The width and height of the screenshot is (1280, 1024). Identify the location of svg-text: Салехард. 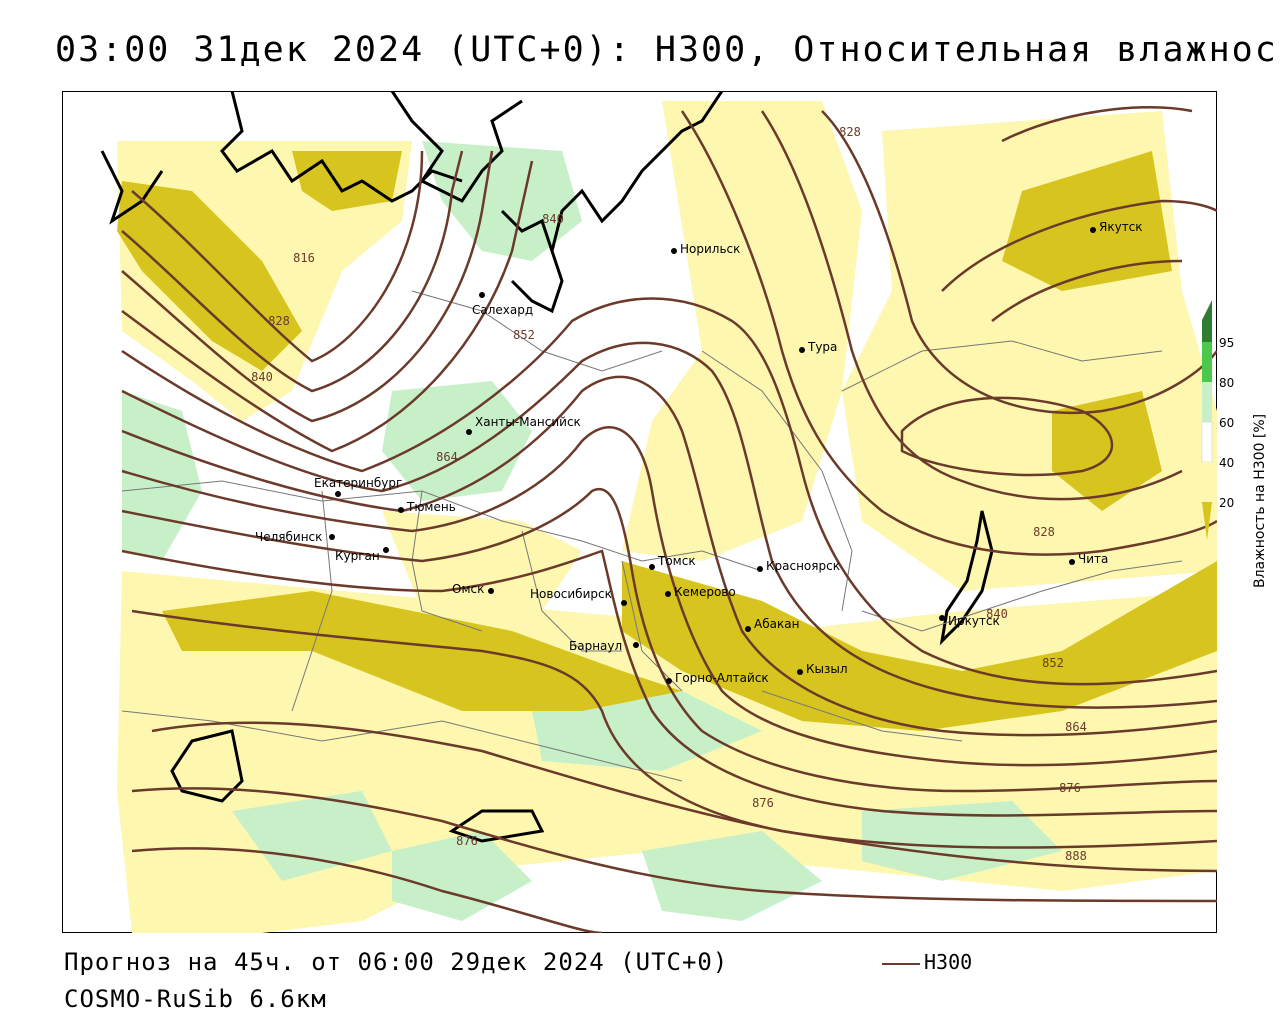
(502, 310).